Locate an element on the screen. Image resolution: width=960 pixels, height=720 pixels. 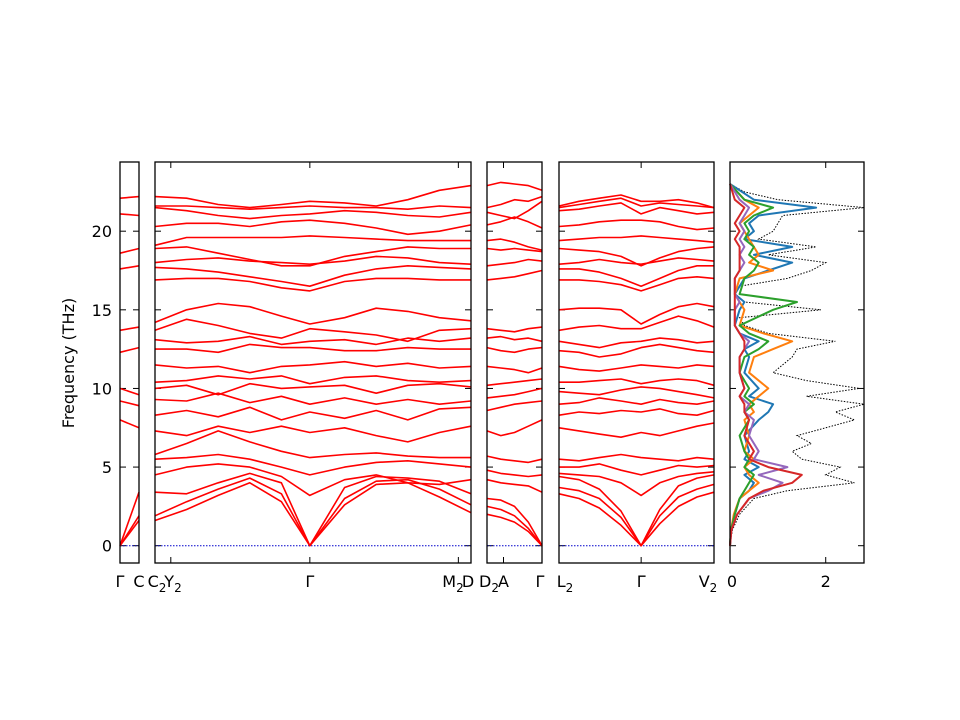
x-tick-label: C is located at coordinates (138, 581).